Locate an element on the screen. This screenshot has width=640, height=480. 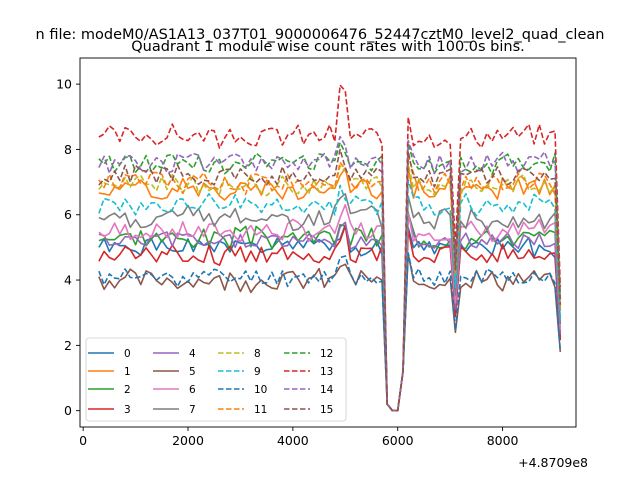
legend-label-7: 7 is located at coordinates (192, 410).